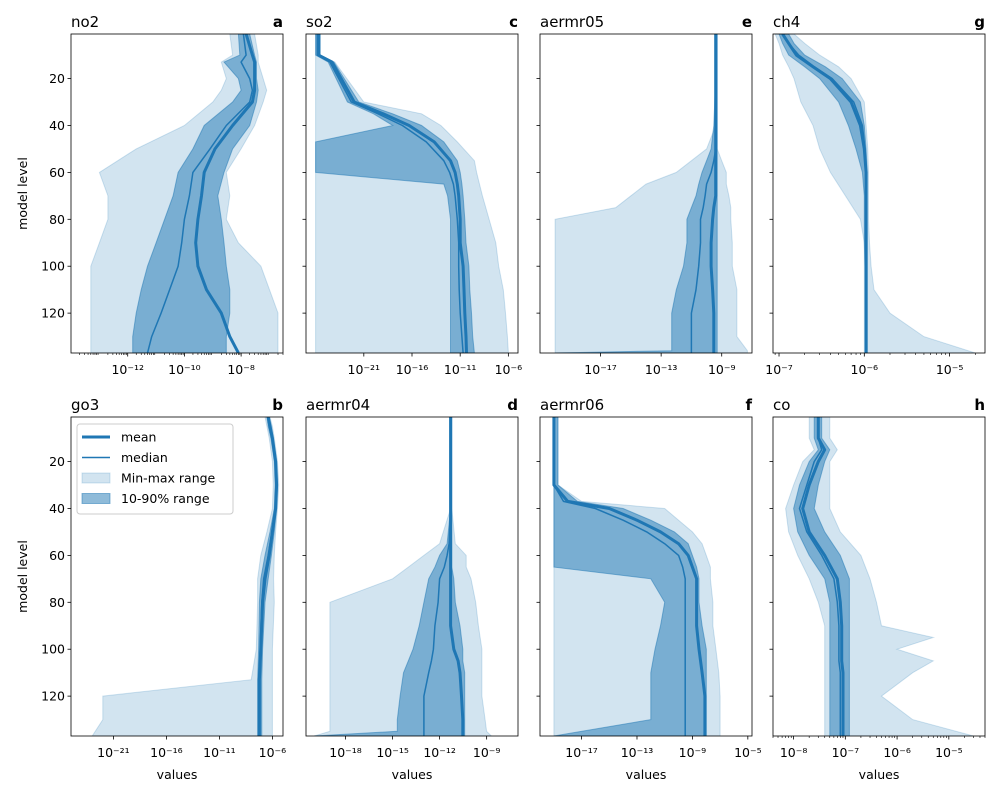  Describe the element at coordinates (144, 457) in the screenshot. I see `legend-label: median` at that location.